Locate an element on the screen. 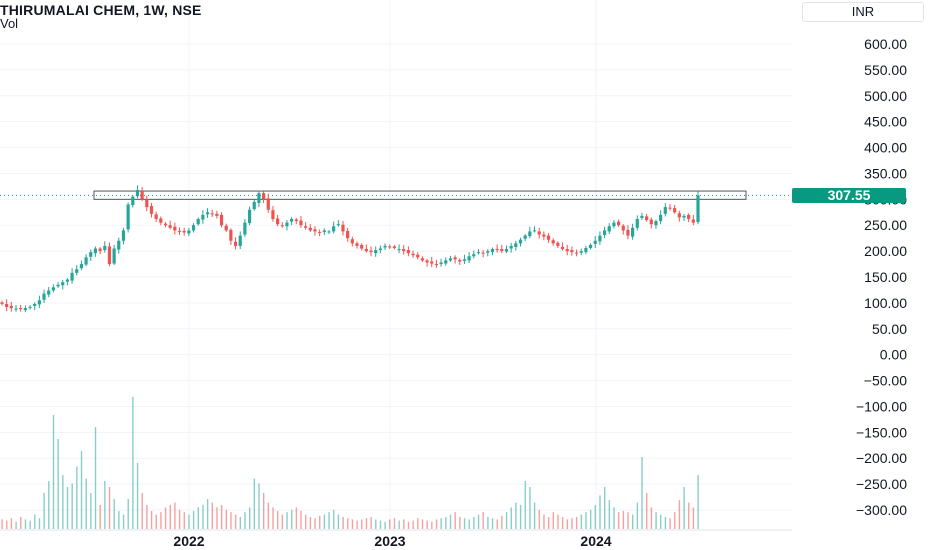 The width and height of the screenshot is (932, 550). x-tick-label: 2022 is located at coordinates (188, 541).